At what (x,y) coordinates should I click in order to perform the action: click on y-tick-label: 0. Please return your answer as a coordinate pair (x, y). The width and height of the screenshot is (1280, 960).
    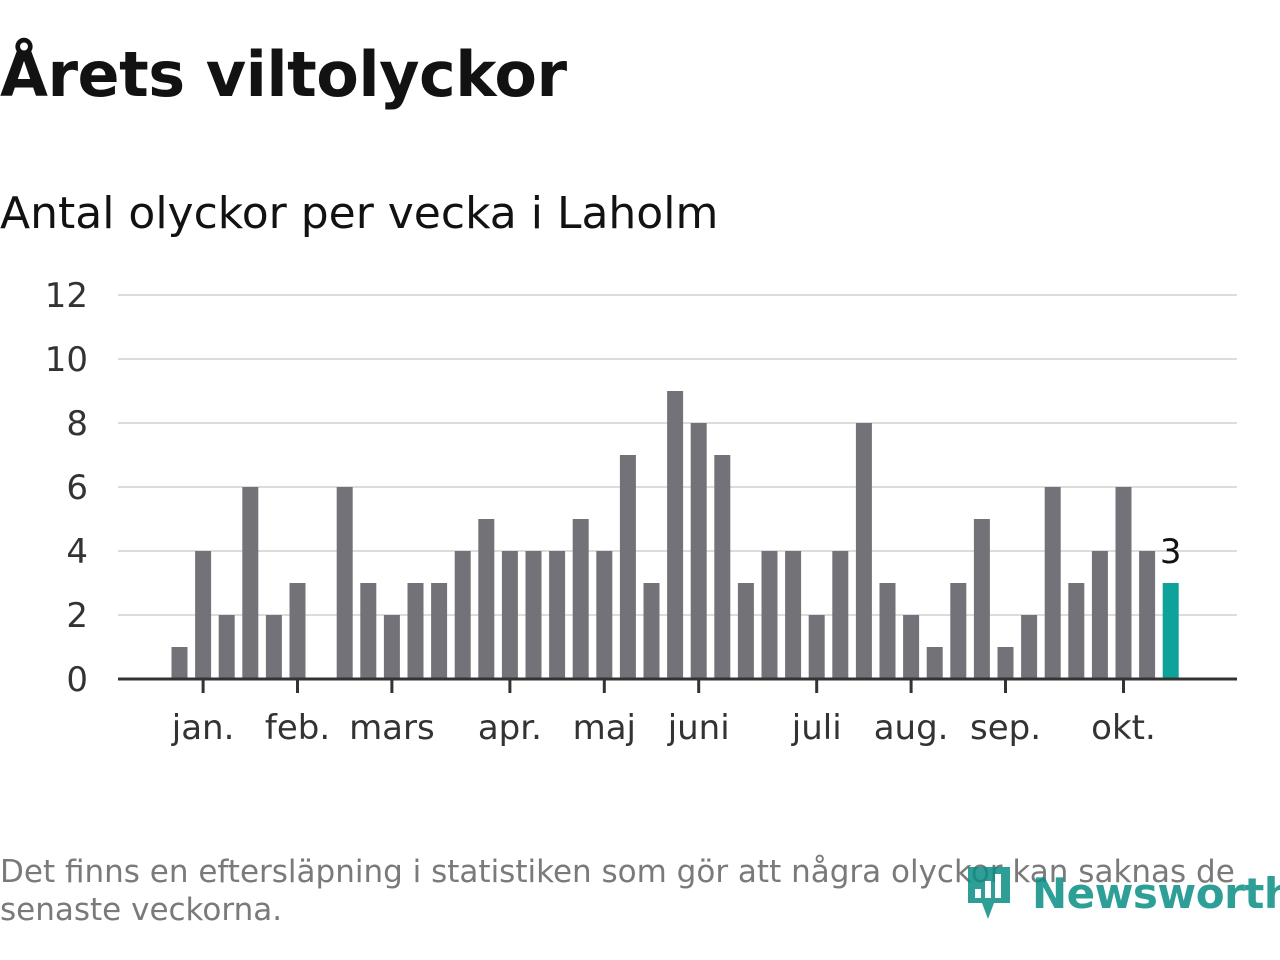
    Looking at the image, I should click on (77, 680).